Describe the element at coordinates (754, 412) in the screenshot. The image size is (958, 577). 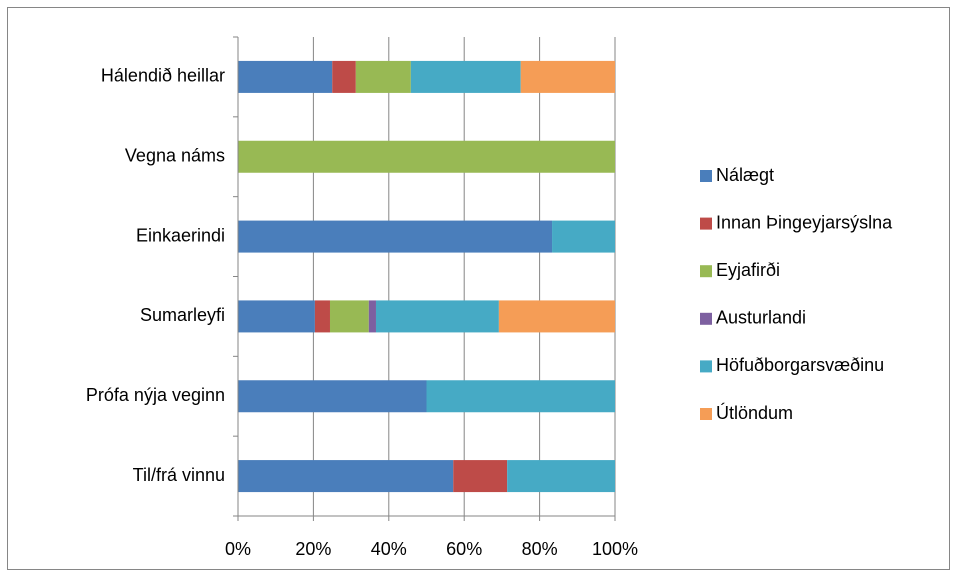
I see `legend-label: Útlöndum` at that location.